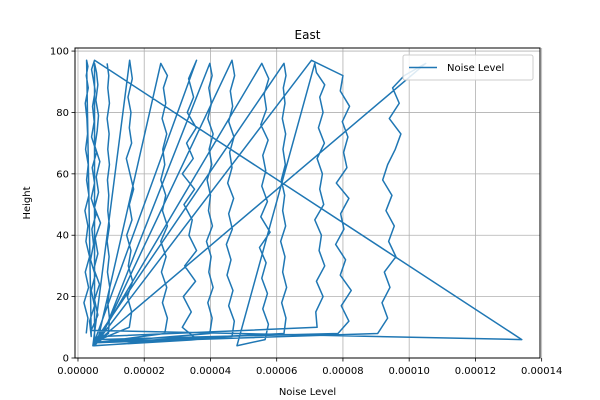  What do you see at coordinates (62, 297) in the screenshot?
I see `y-tick-label: 20` at bounding box center [62, 297].